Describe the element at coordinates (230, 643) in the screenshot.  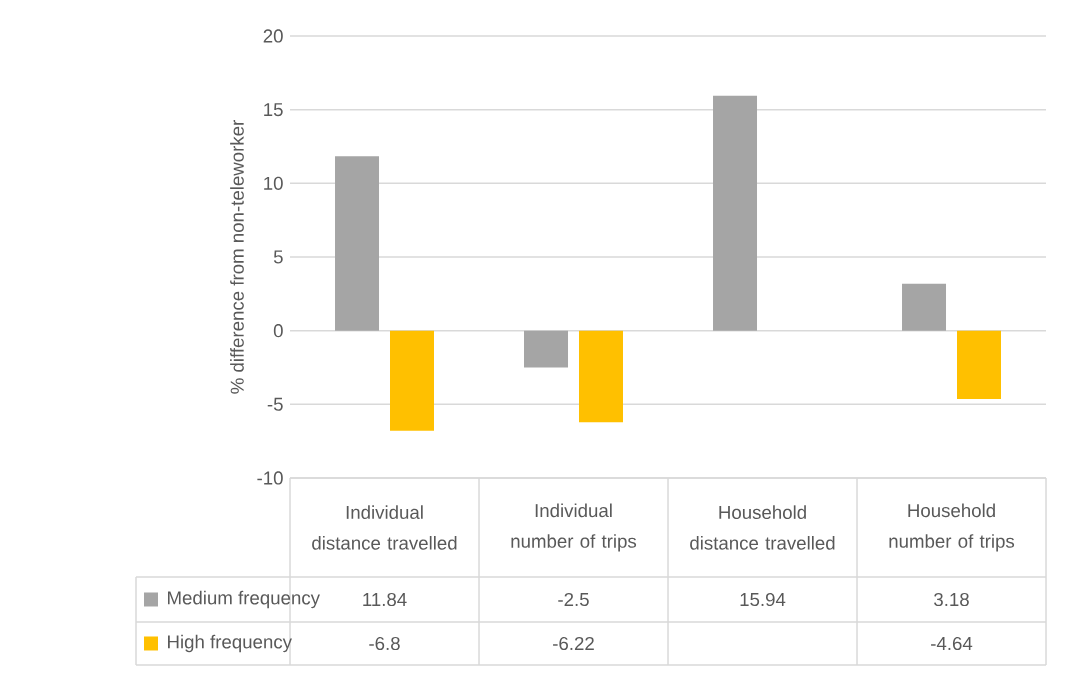
I see `legend-label: High frequency` at that location.